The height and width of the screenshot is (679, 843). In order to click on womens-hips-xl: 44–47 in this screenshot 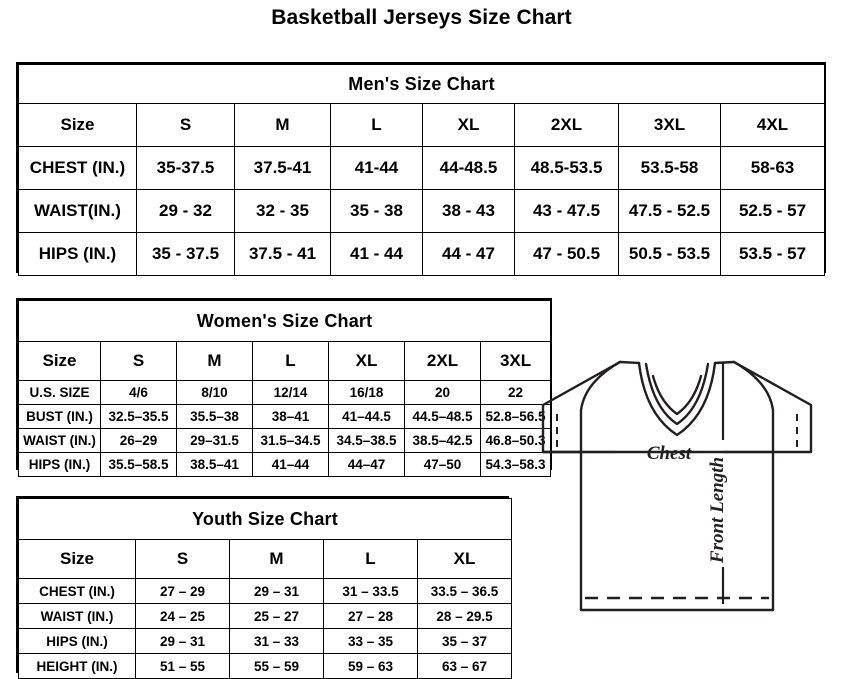, I will do `click(366, 464)`.